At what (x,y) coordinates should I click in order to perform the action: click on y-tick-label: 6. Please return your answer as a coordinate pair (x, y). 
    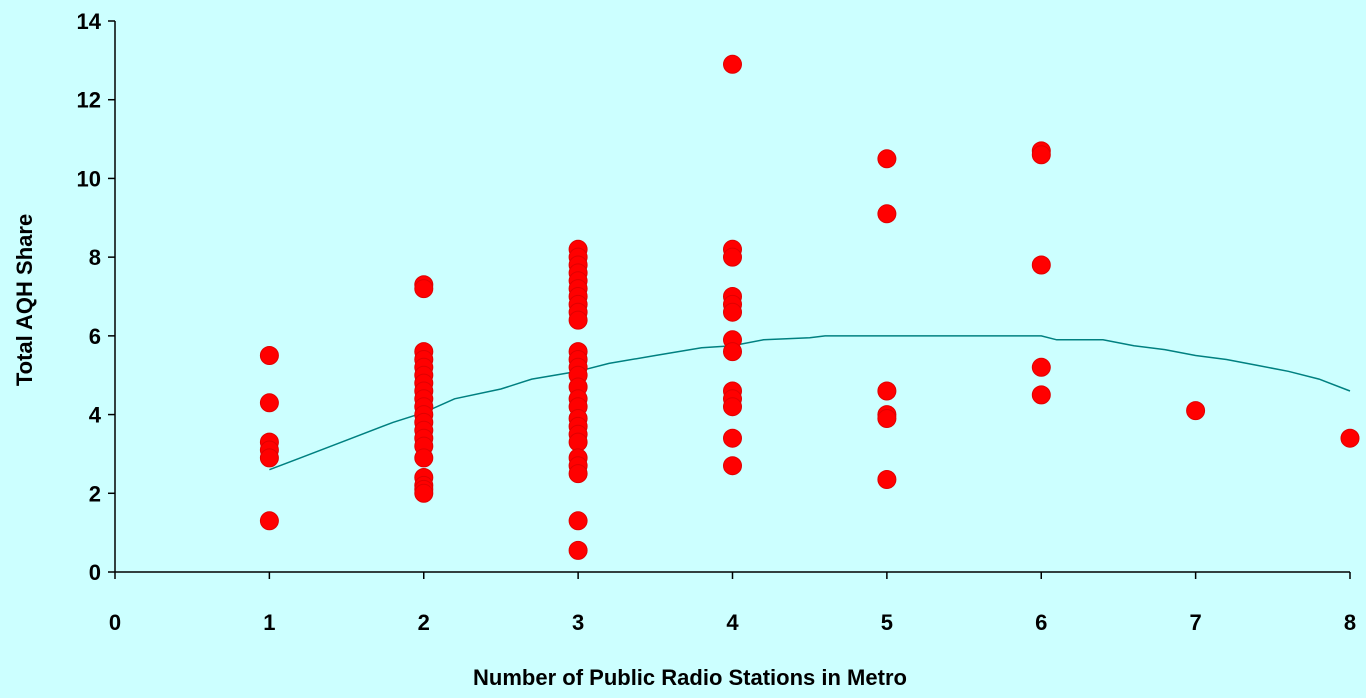
    Looking at the image, I should click on (95, 336).